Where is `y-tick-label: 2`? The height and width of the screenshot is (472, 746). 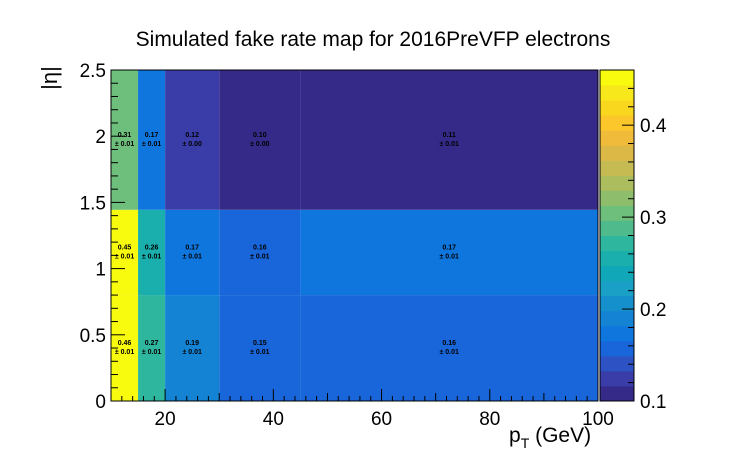
y-tick-label: 2 is located at coordinates (100, 137).